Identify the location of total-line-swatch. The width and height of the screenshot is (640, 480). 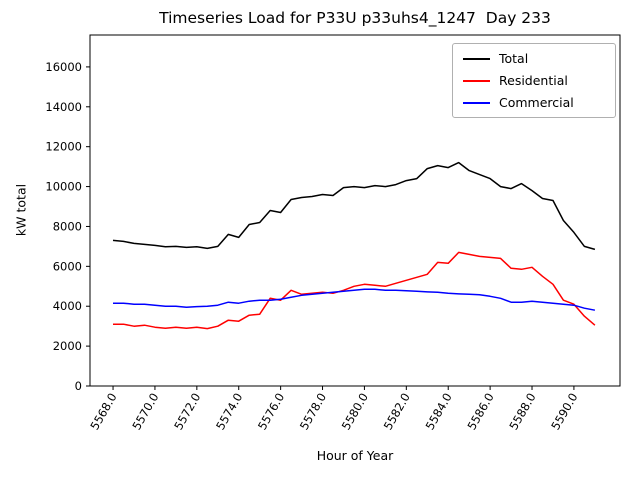
(476, 58).